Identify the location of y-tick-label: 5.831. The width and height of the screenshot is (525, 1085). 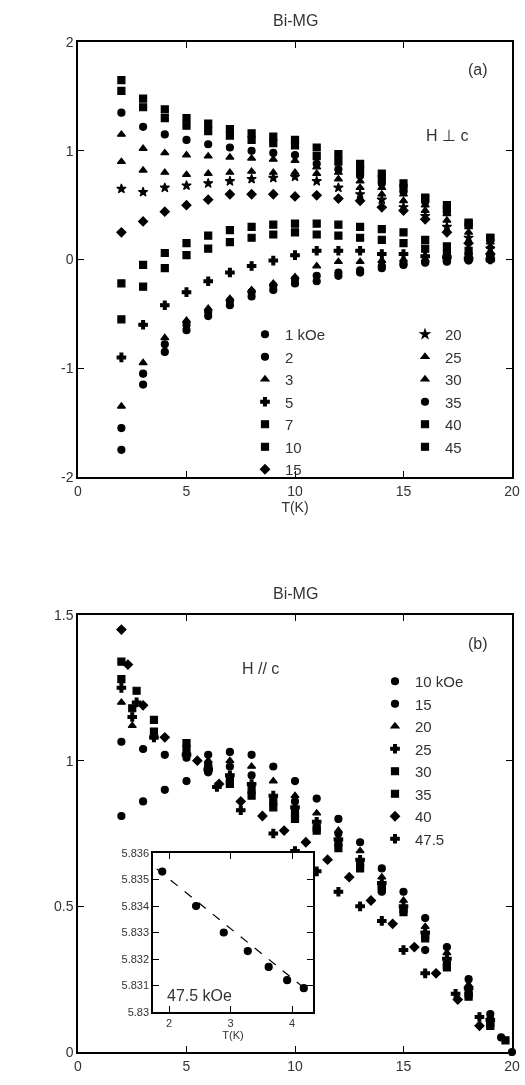
(135, 985).